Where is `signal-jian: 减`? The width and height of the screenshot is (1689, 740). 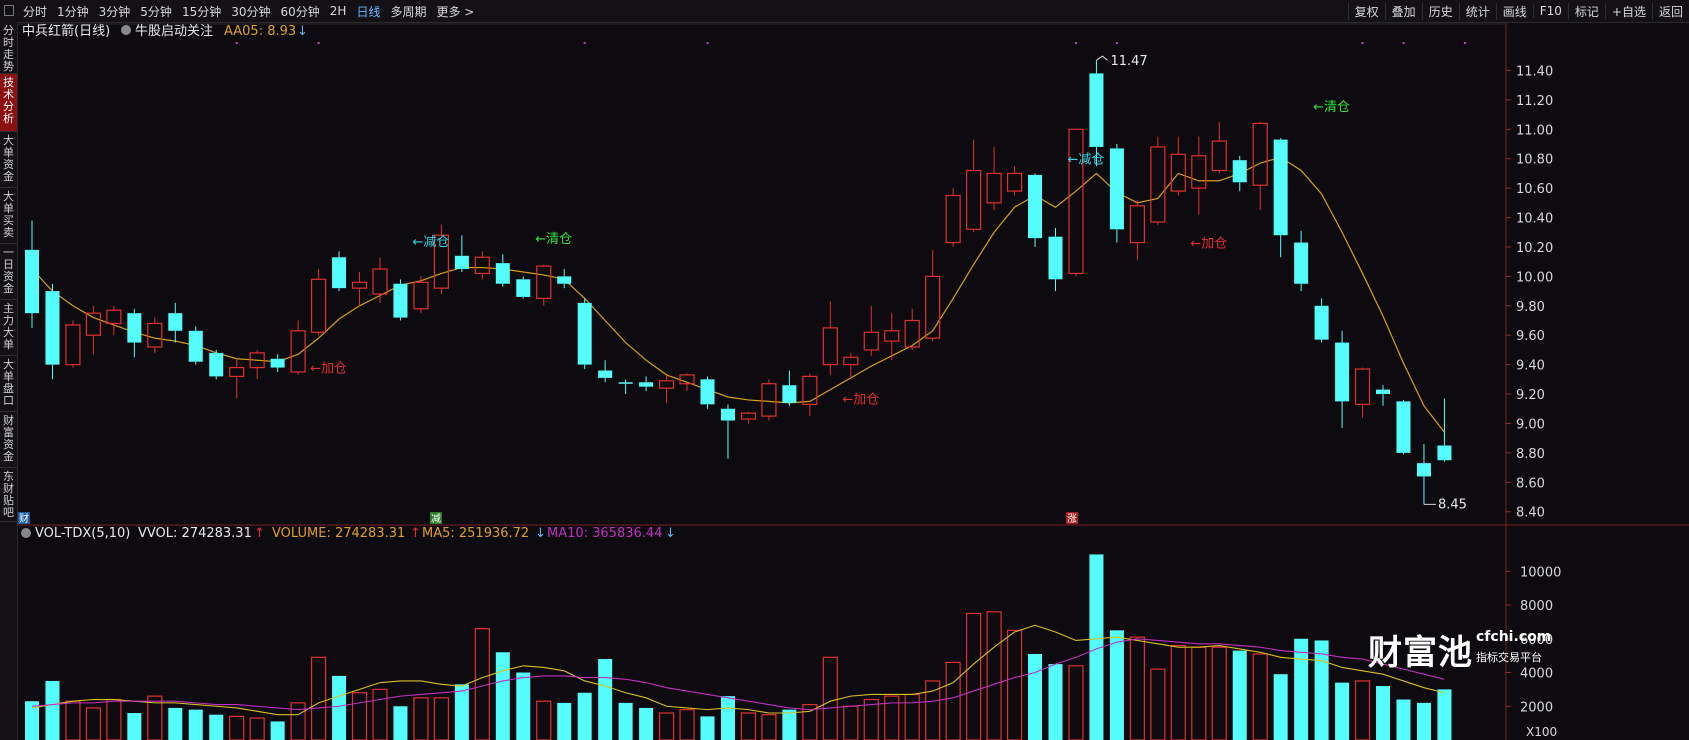
signal-jian: 减 is located at coordinates (436, 519).